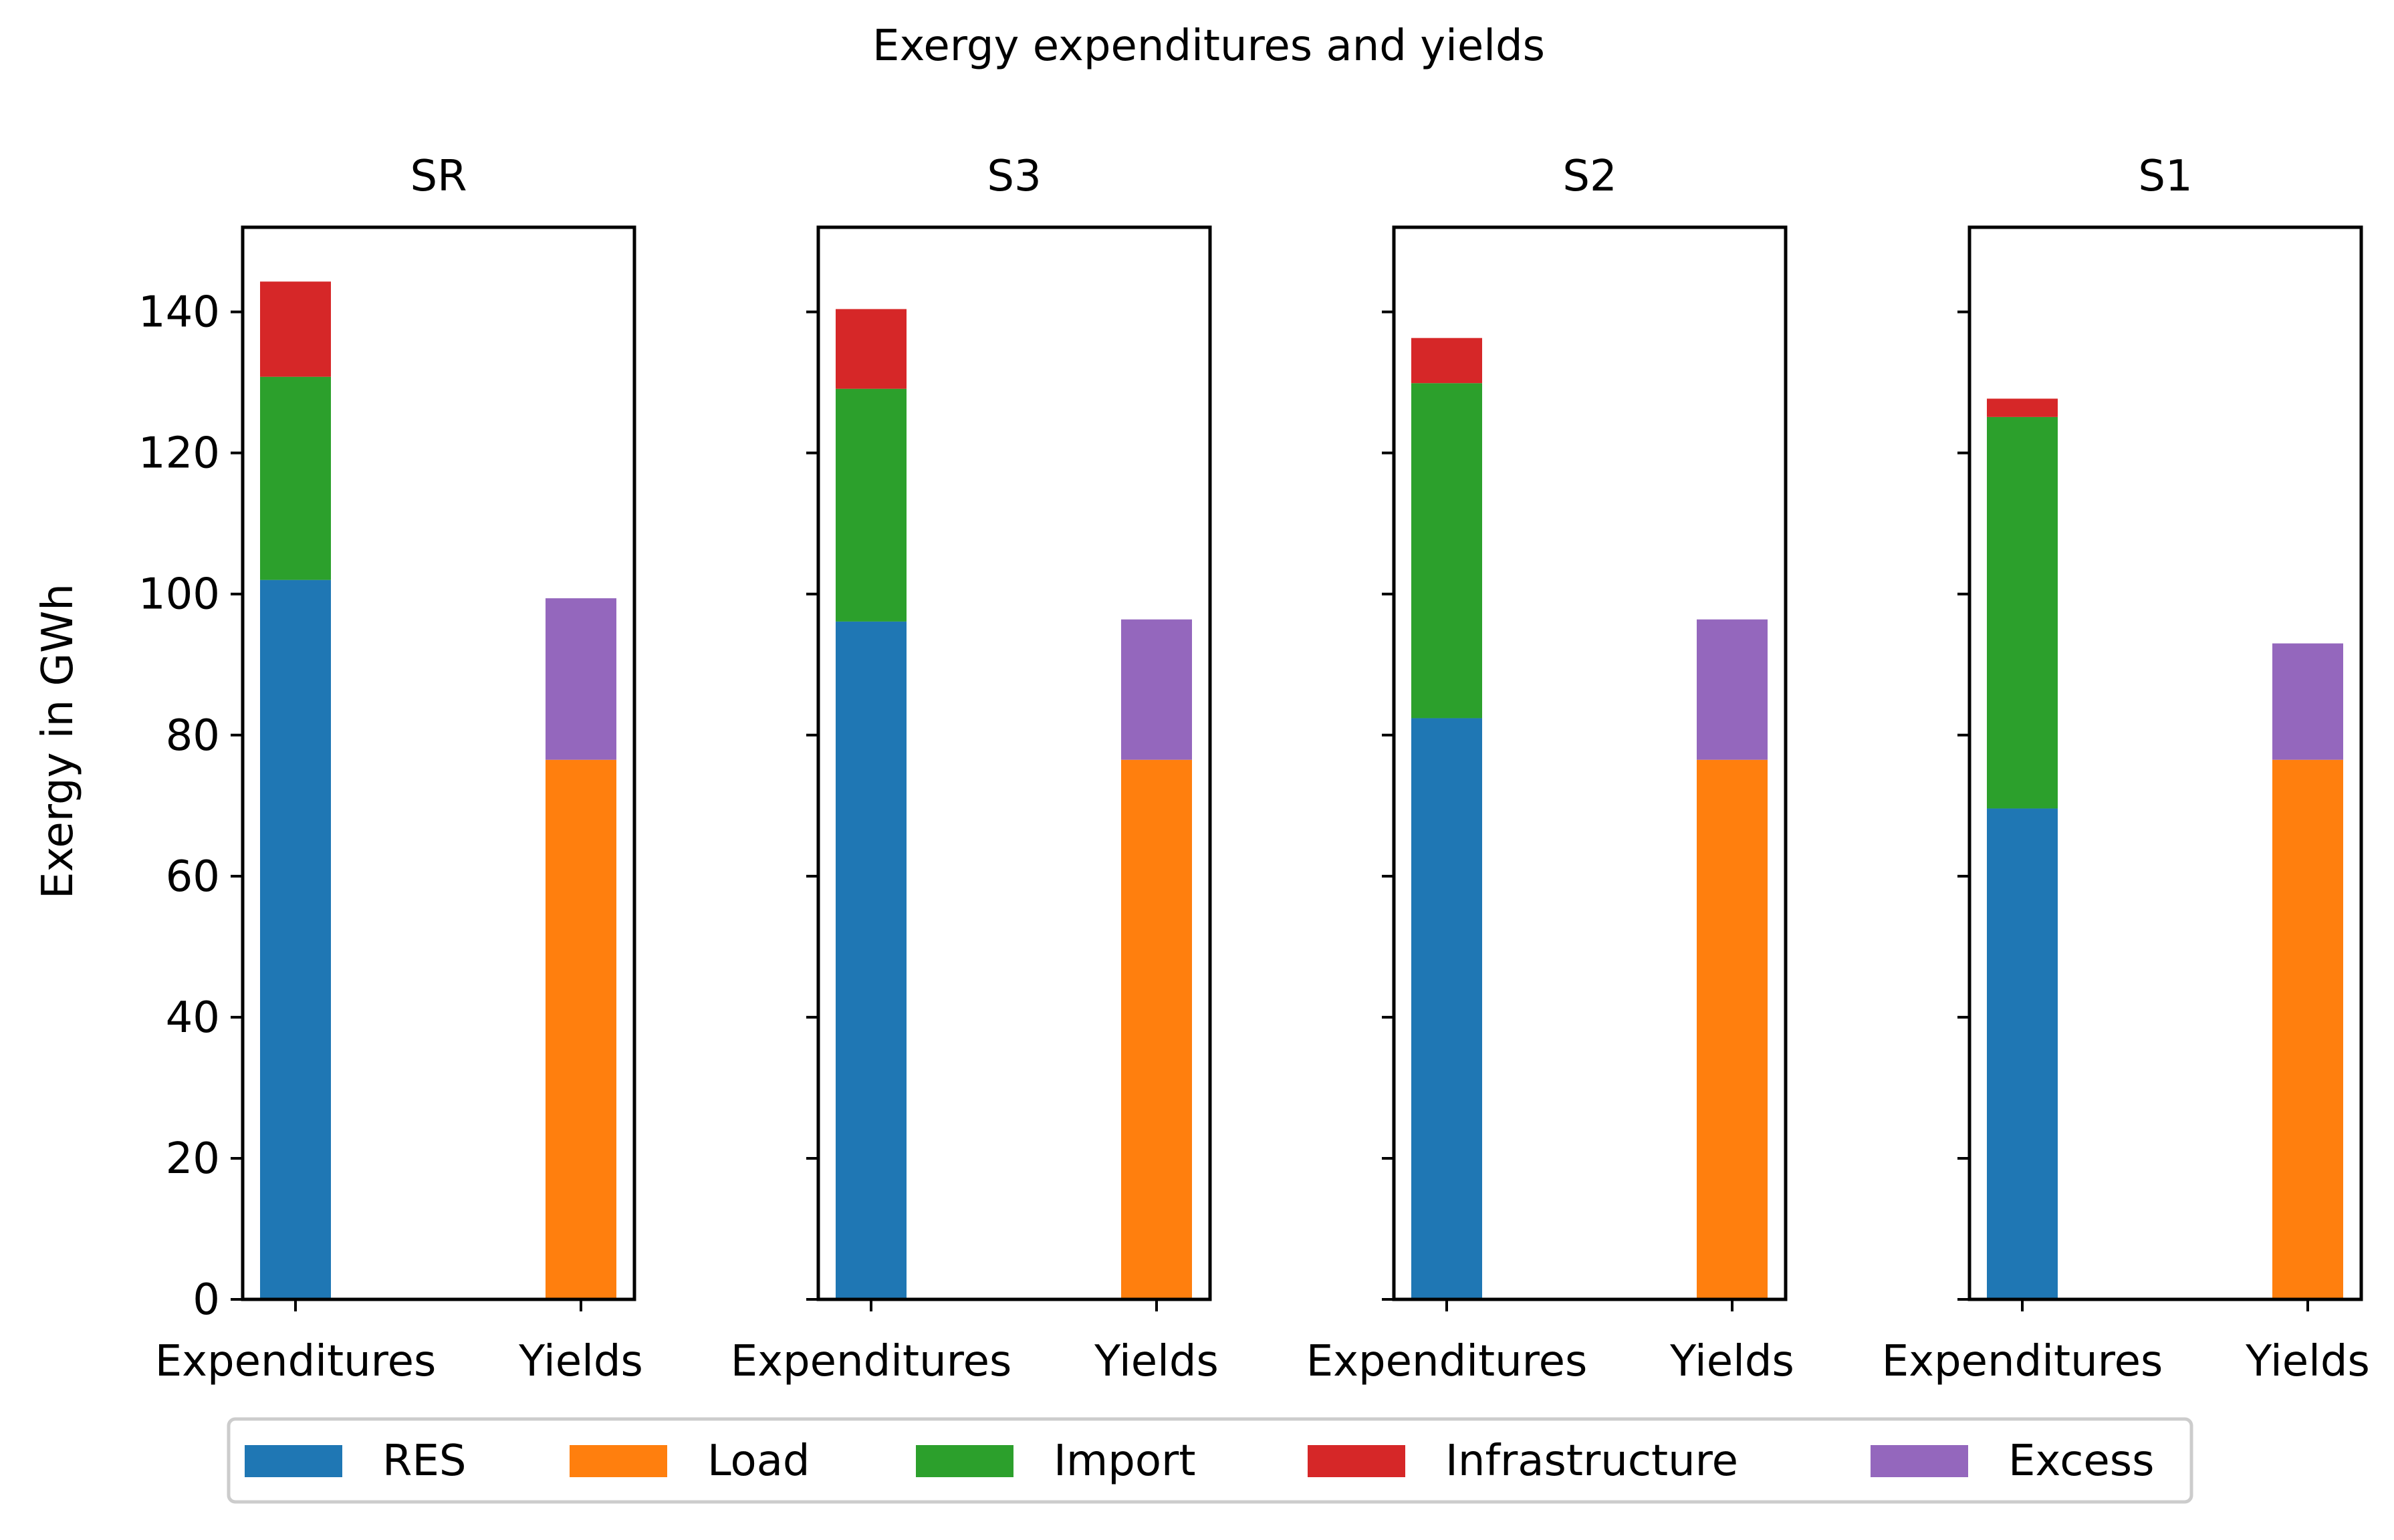 This screenshot has height=1540, width=2394. I want to click on bar-segment-s2-yields-excess, so click(1732, 689).